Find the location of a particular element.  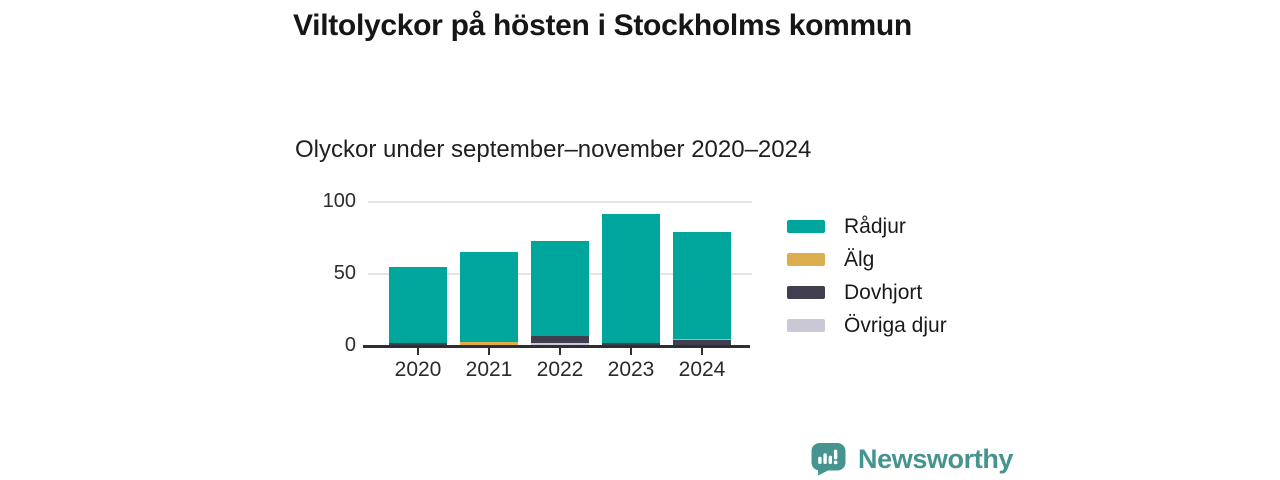

x-axis-tick-label: 2024 is located at coordinates (702, 369).